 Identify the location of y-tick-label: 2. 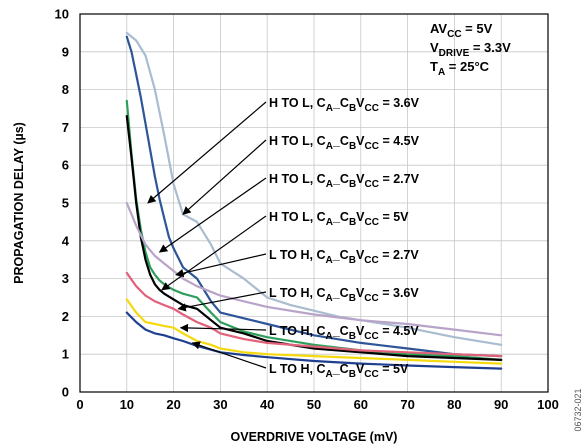
(65, 316).